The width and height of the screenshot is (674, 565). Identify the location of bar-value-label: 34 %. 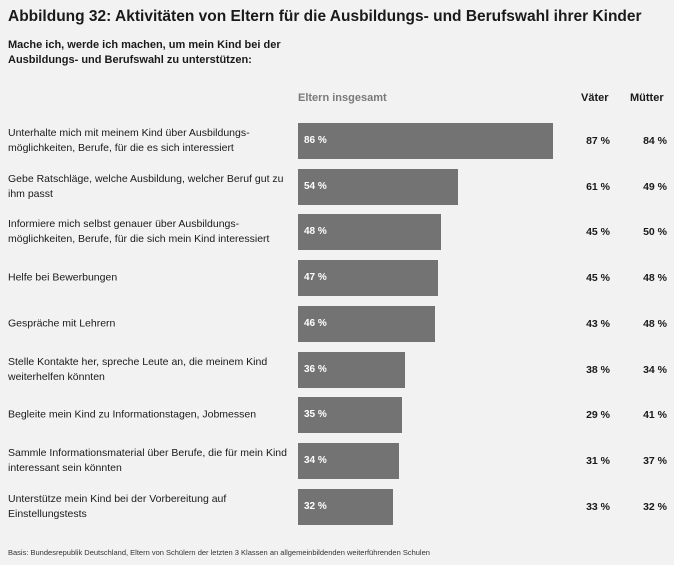
(315, 460).